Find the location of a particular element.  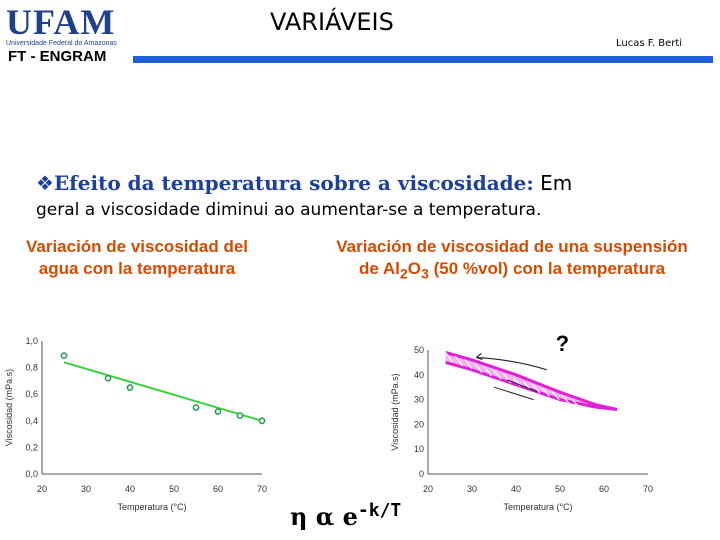

right-subtitle-sub1: 2 is located at coordinates (403, 274).